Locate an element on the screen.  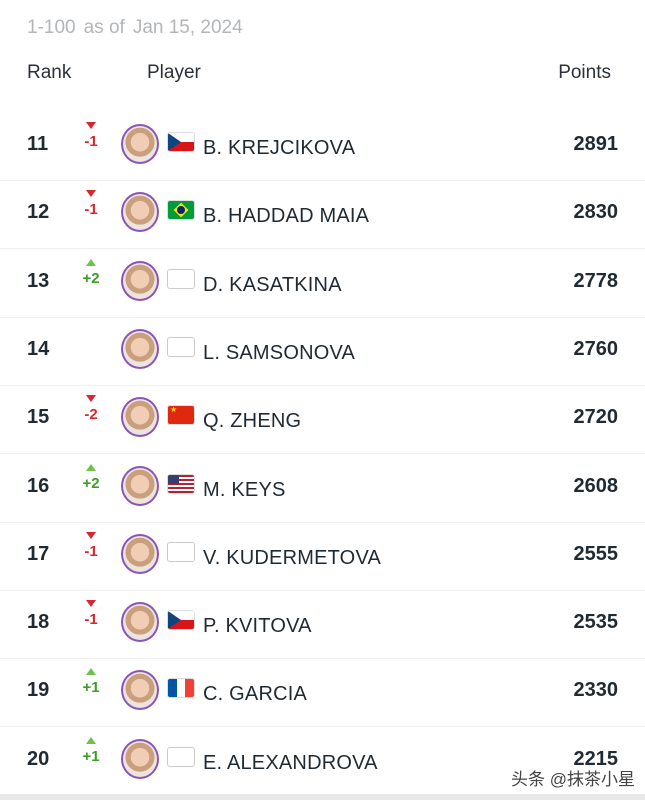
date-label: Jan 15, 2024 is located at coordinates (187, 27).